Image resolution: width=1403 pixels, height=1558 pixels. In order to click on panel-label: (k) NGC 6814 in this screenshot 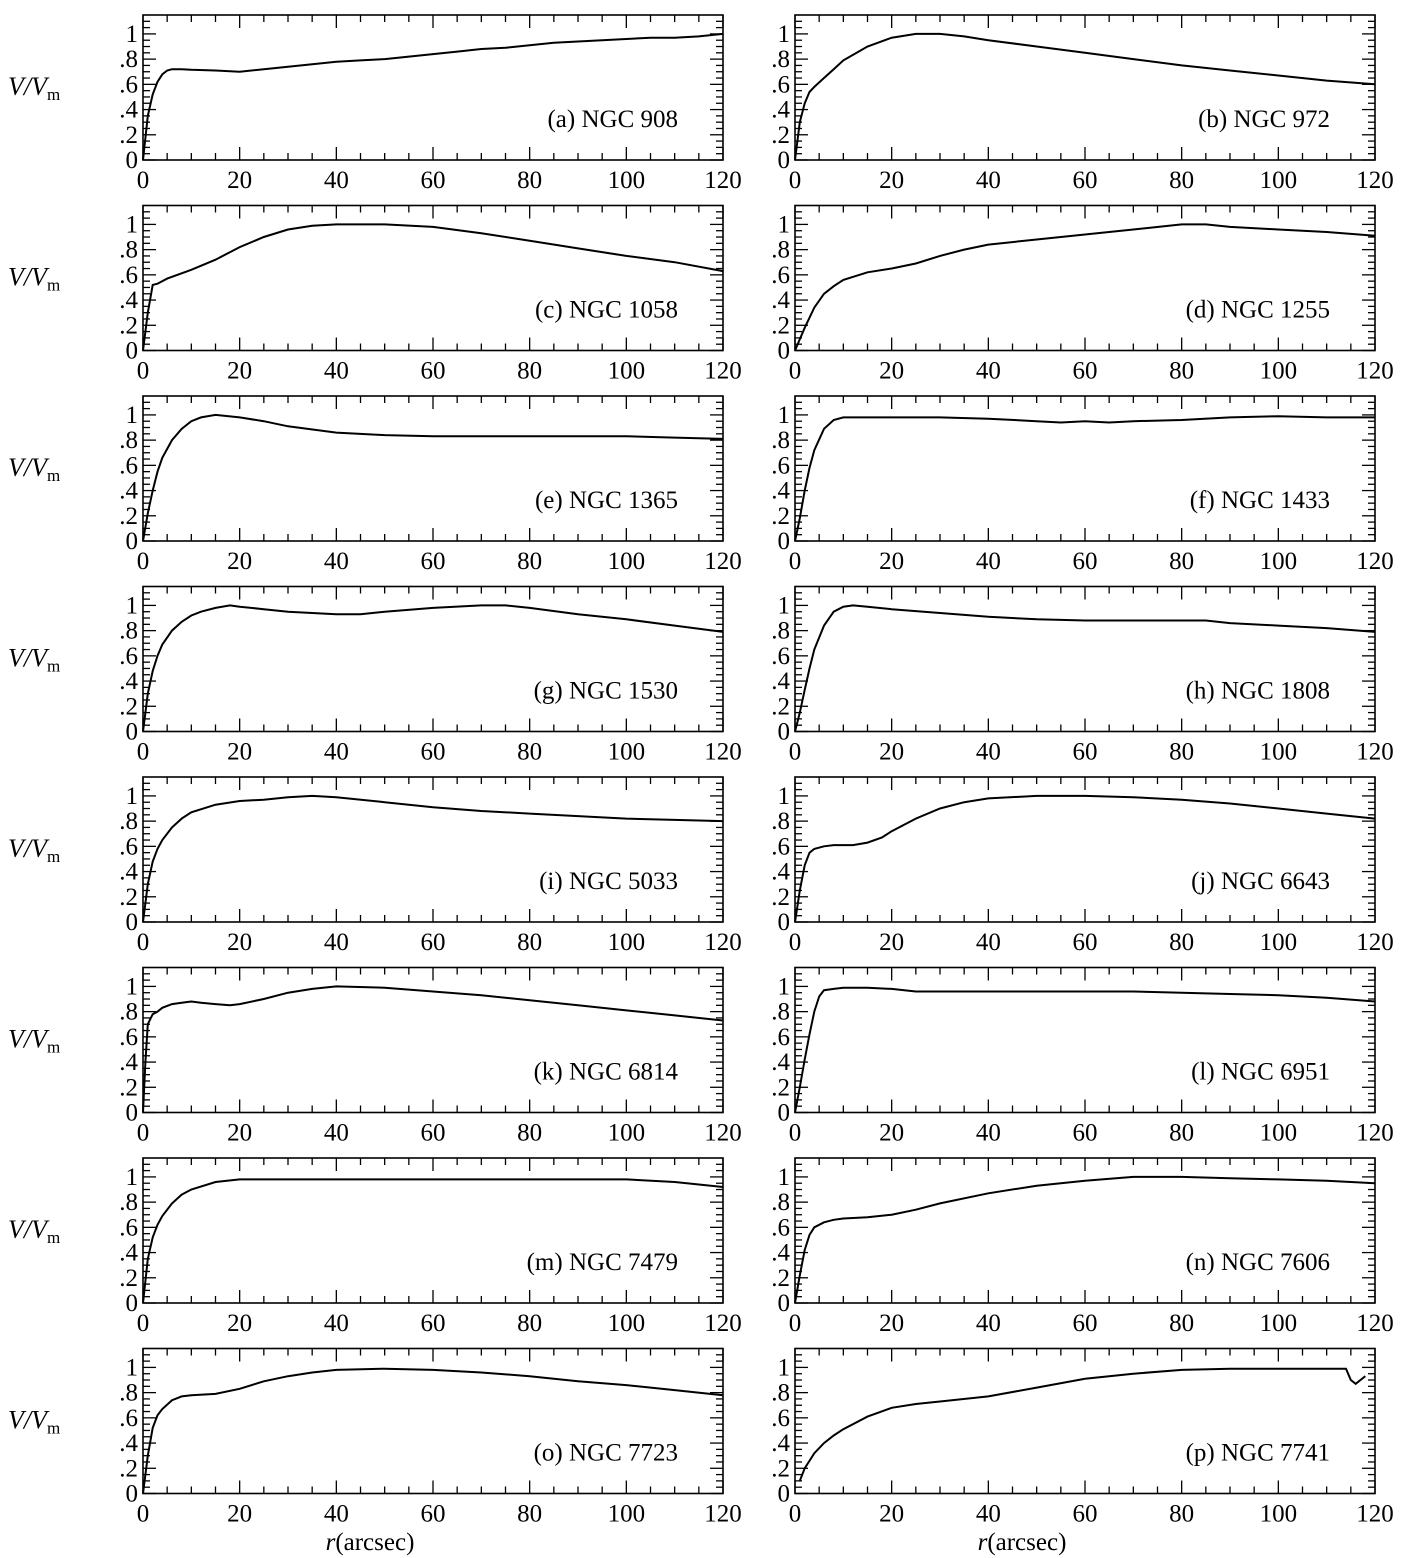, I will do `click(606, 1072)`.